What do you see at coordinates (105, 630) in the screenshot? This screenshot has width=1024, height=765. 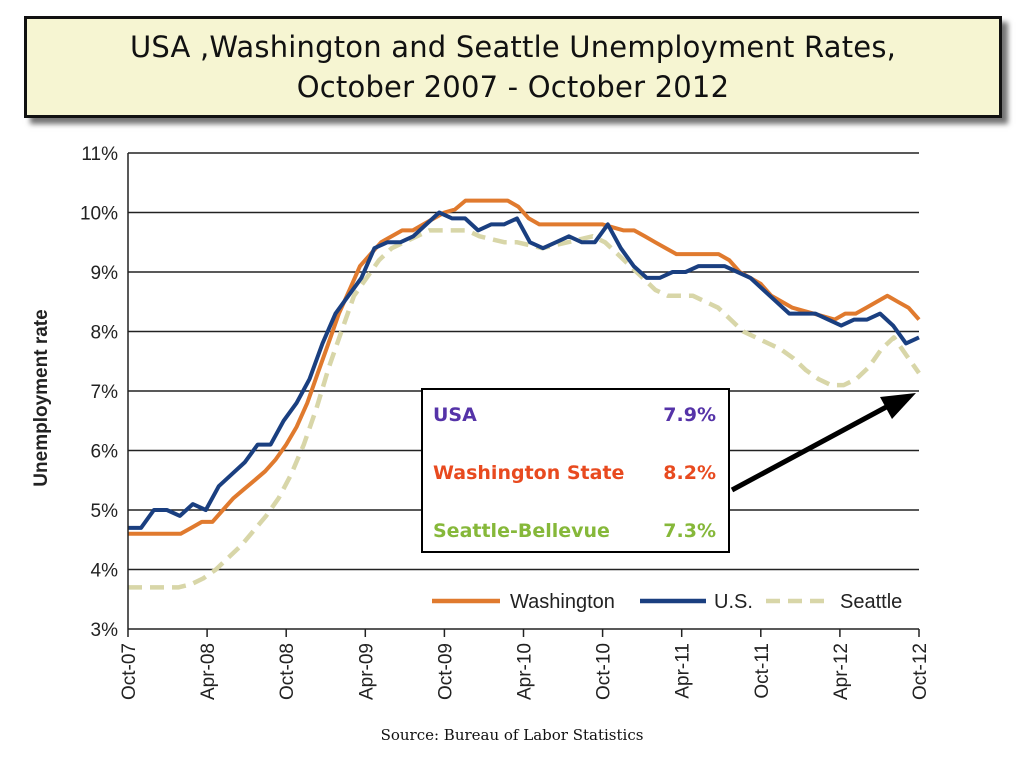 I see `y-tick-label: 3%` at bounding box center [105, 630].